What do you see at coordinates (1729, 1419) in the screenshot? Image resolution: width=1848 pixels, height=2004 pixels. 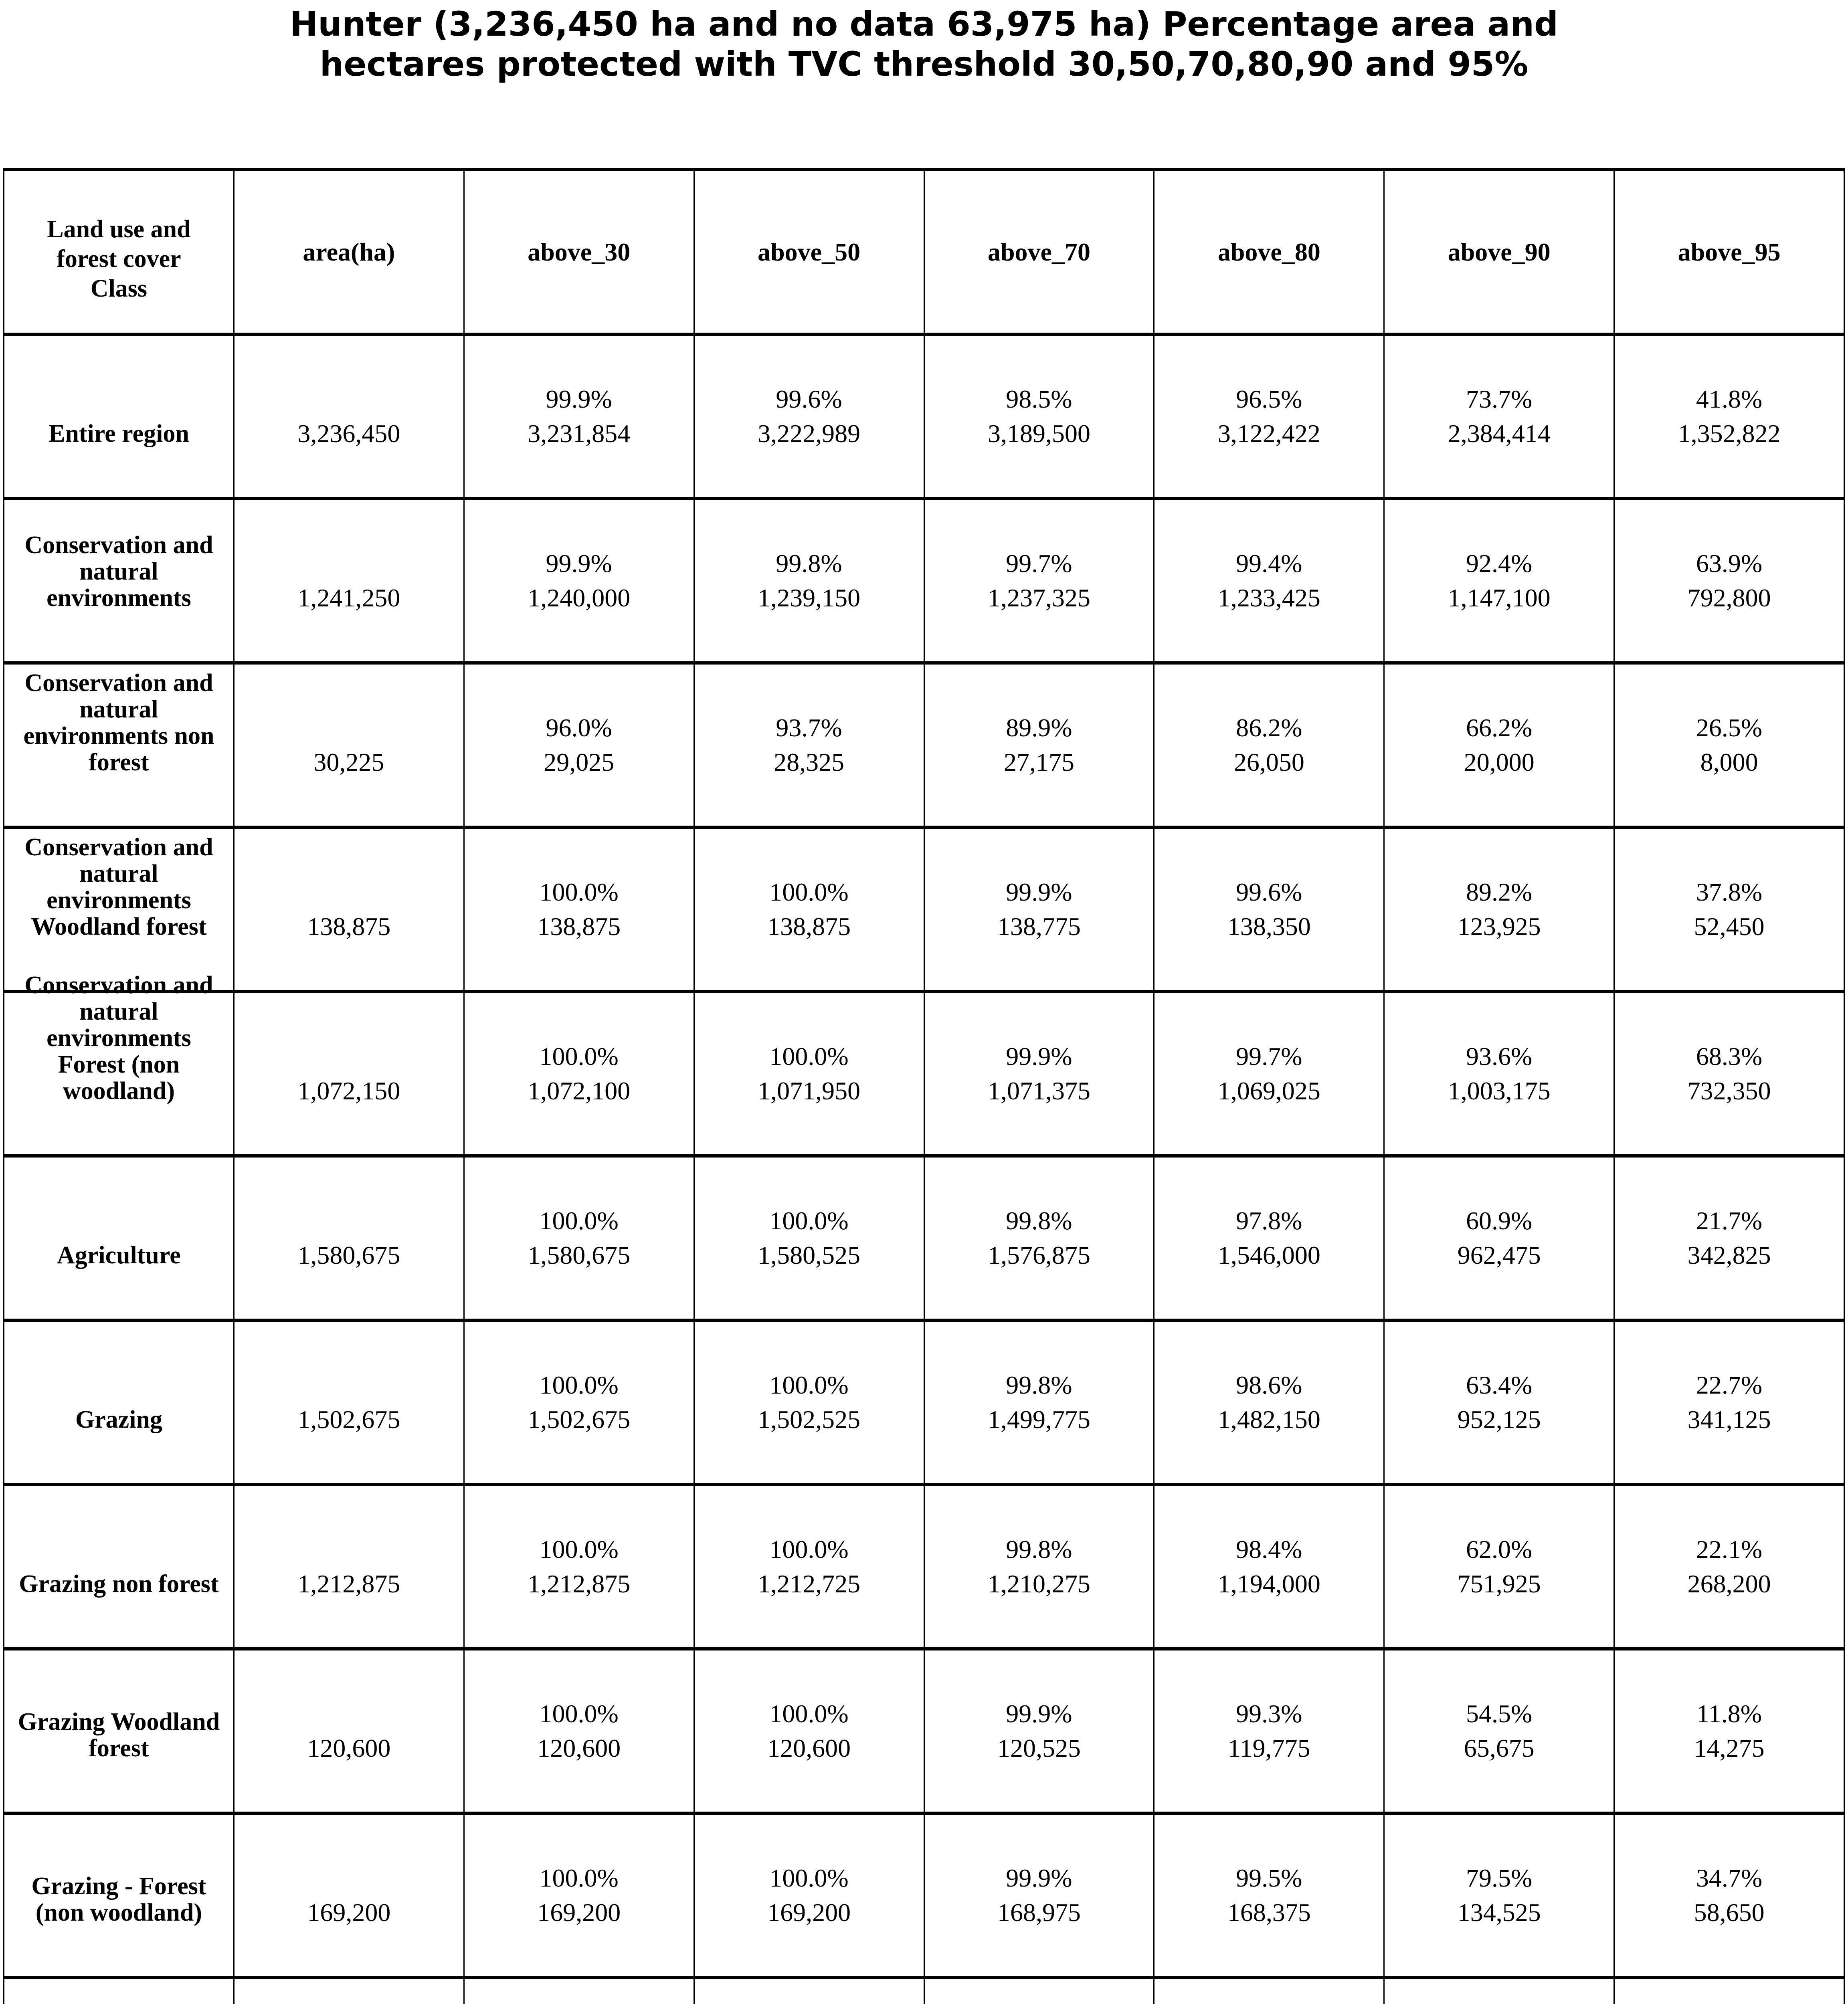 I see `hectares-value: 341,125` at bounding box center [1729, 1419].